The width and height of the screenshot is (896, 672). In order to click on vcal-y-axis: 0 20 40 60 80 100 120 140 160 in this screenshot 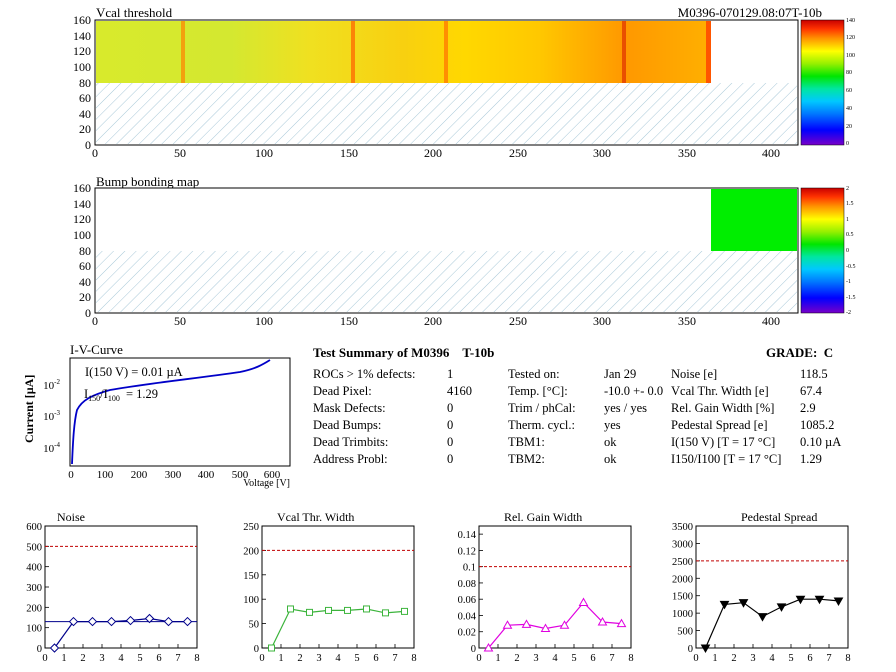, I will do `click(82, 82)`.